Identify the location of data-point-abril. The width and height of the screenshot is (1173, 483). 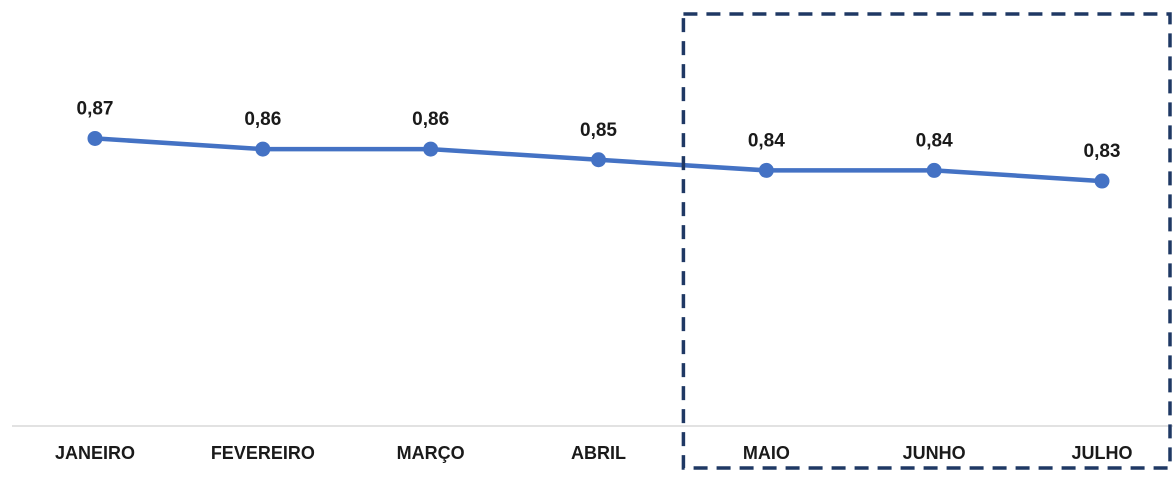
(598, 160).